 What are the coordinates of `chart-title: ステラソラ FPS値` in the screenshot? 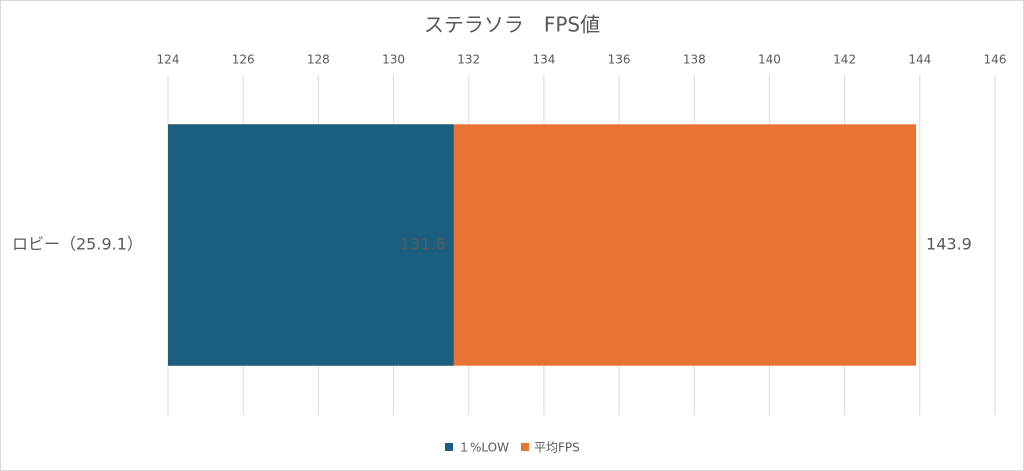 It's located at (512, 25).